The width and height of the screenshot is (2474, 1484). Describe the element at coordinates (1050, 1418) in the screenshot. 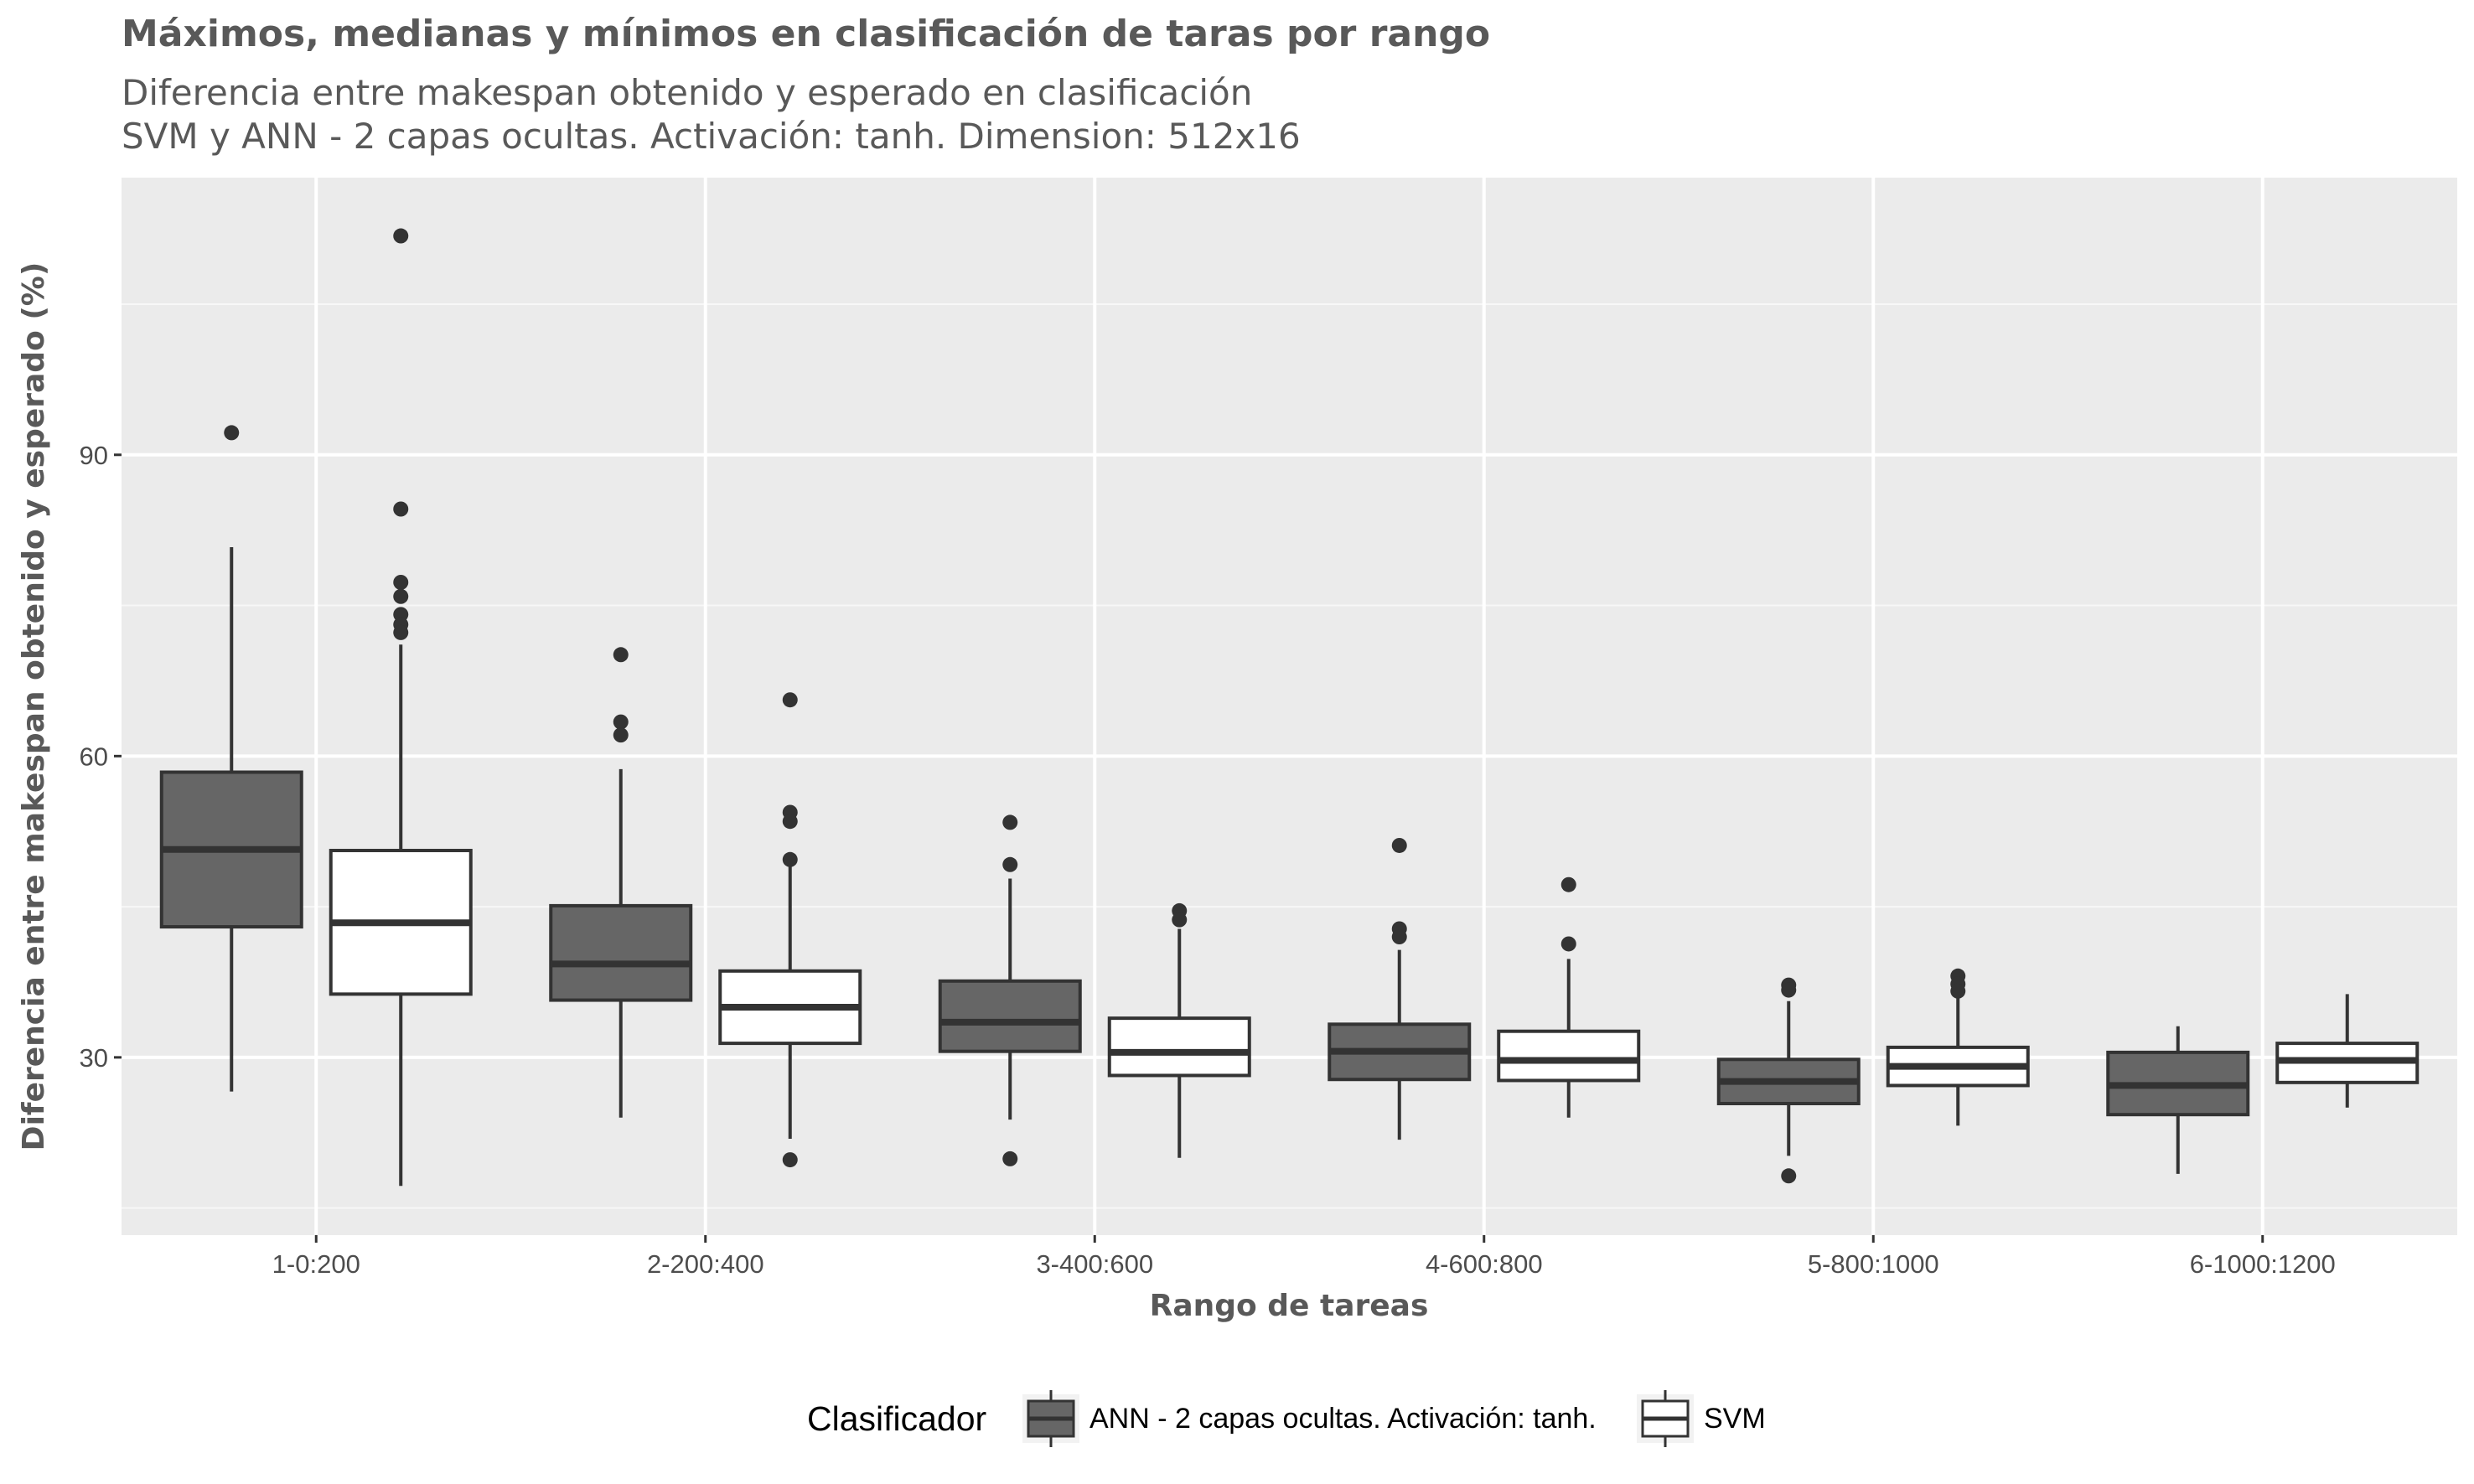

I see `legend-key-ann` at that location.